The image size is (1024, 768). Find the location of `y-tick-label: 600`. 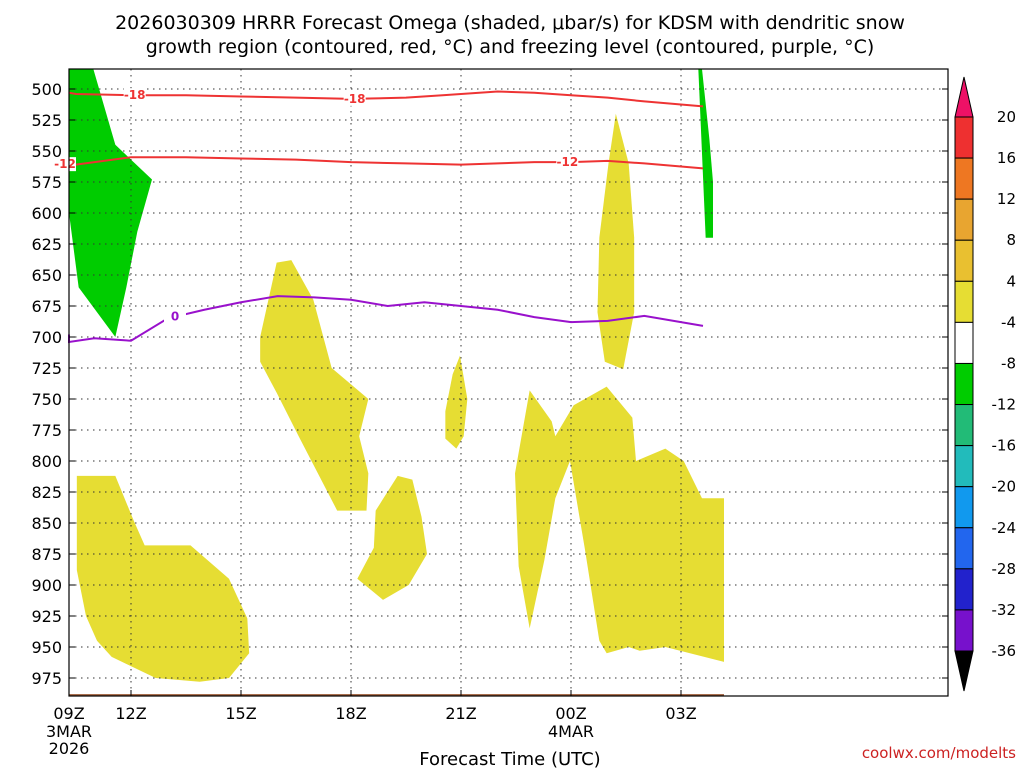

y-tick-label: 600 is located at coordinates (46, 213).